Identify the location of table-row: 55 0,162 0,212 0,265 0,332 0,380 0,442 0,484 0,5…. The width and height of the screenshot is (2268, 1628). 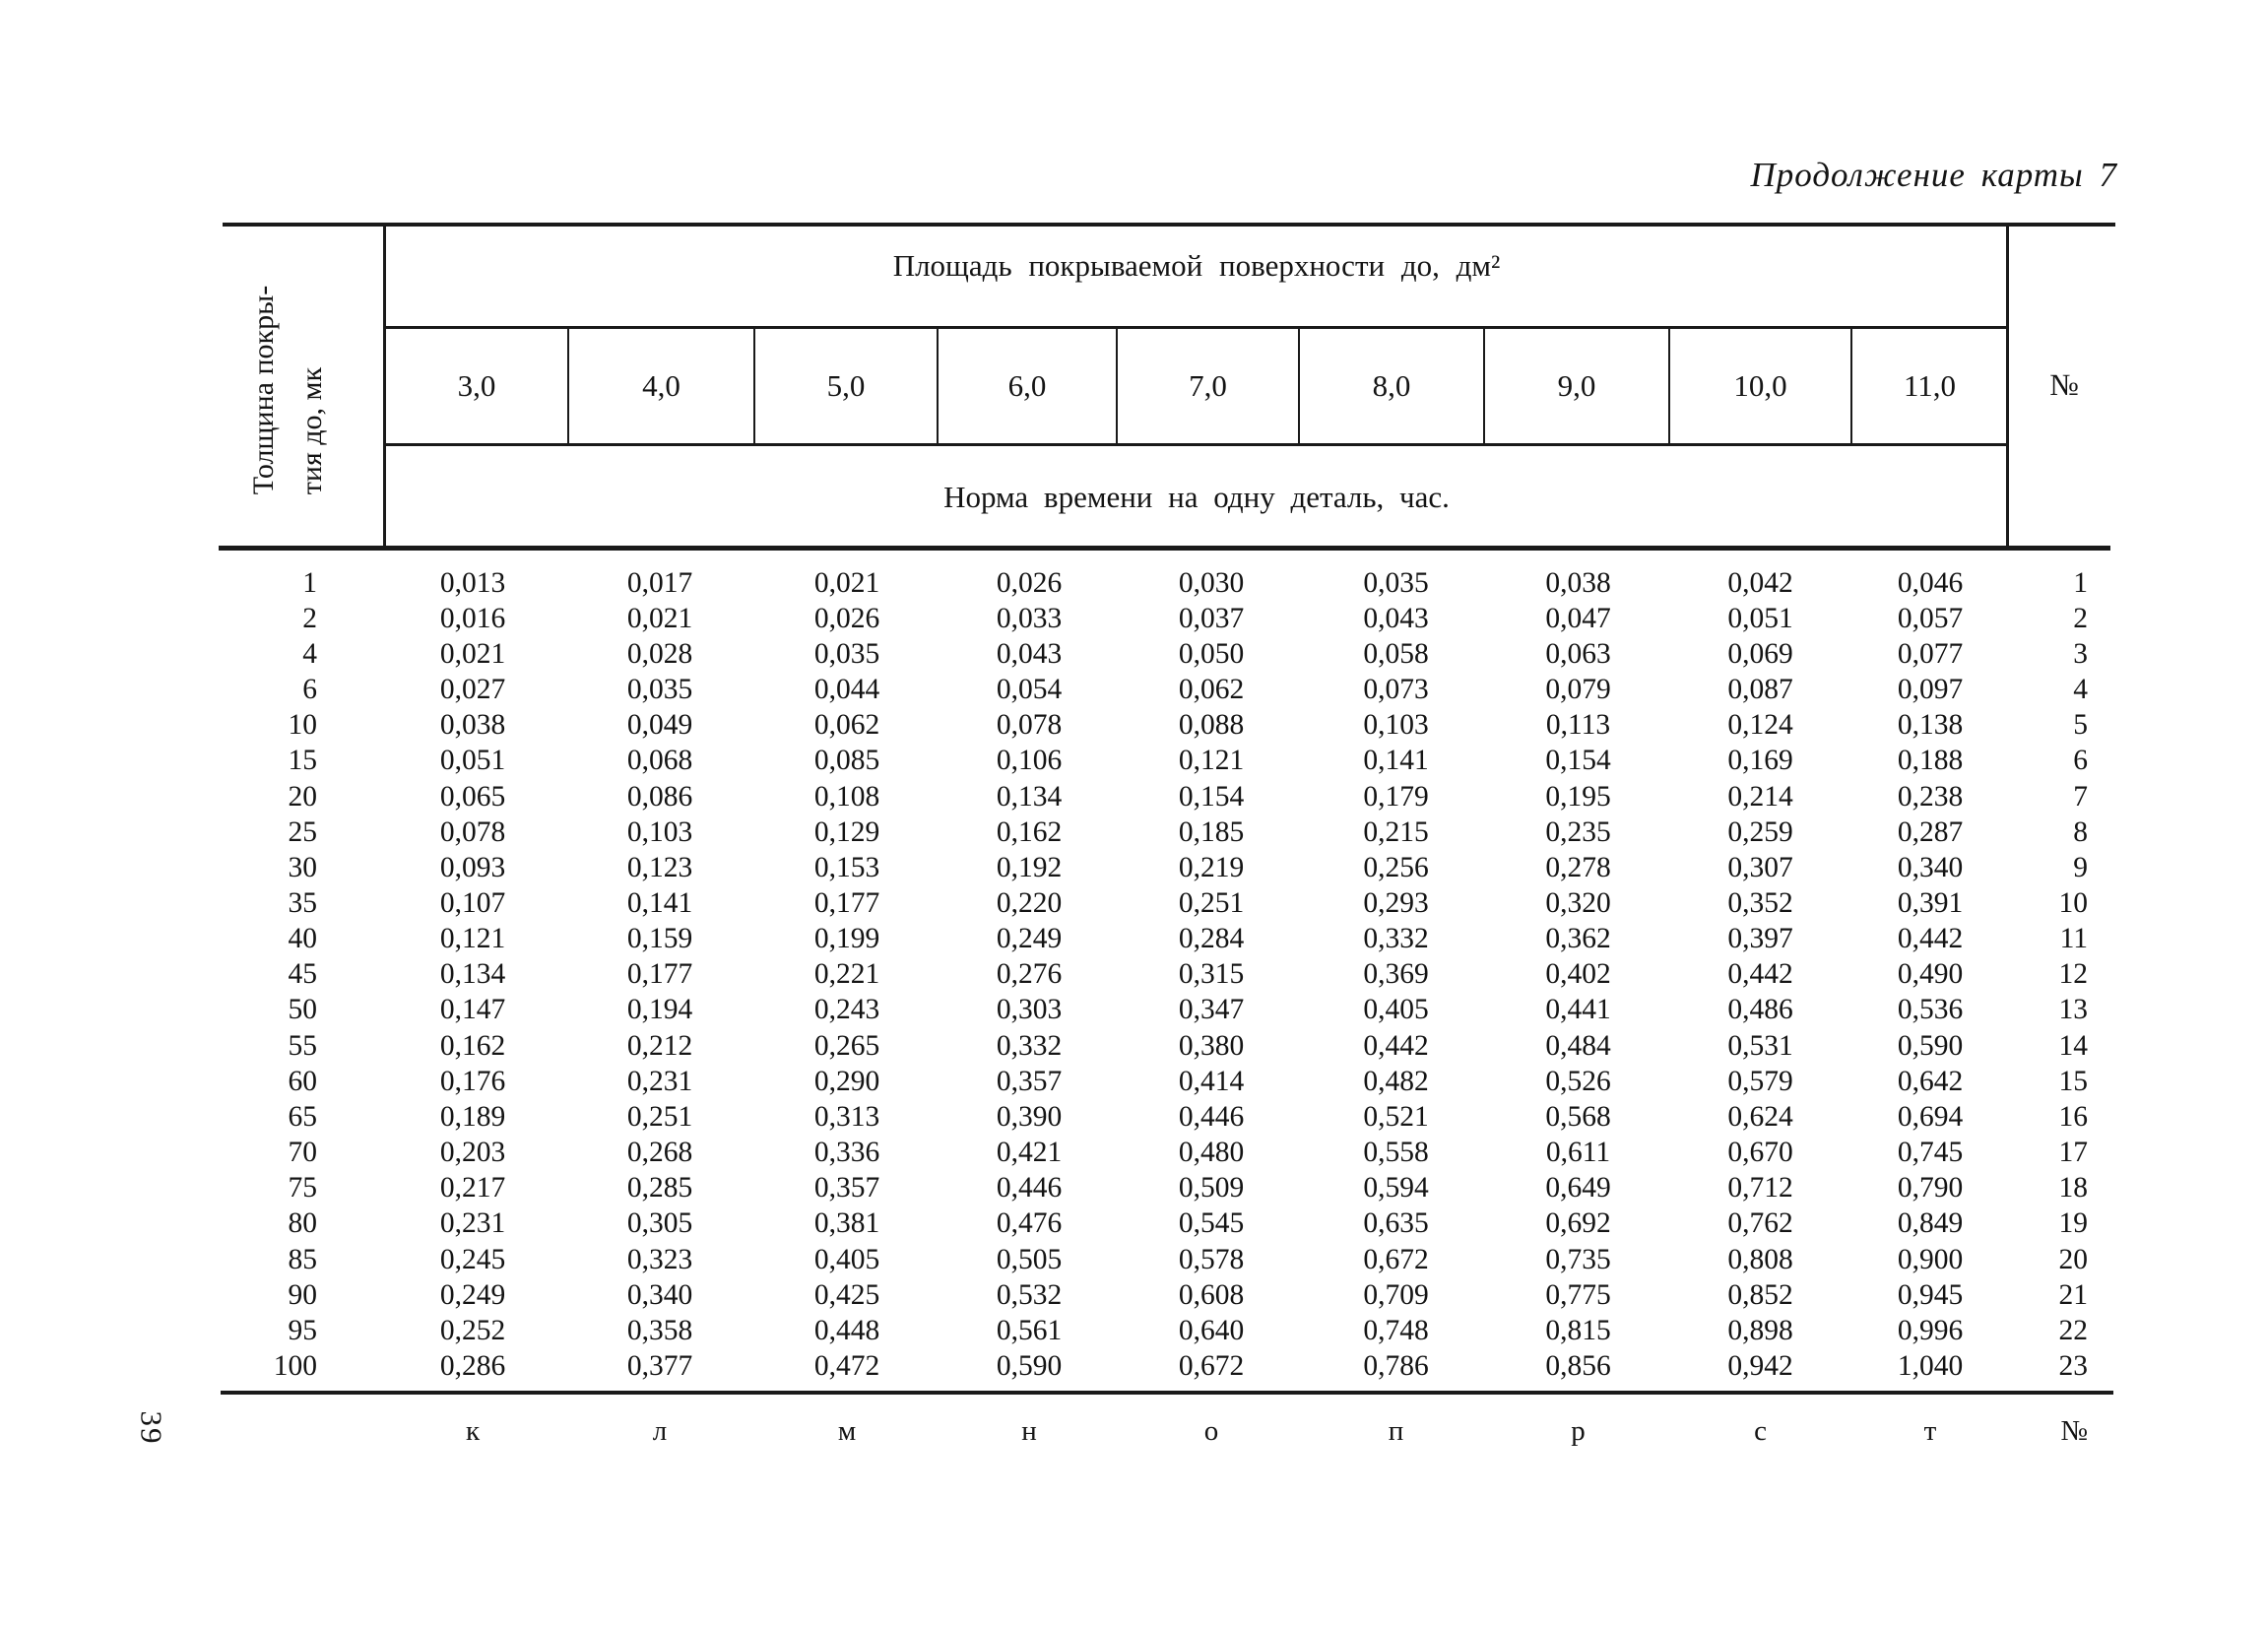
(1157, 1046).